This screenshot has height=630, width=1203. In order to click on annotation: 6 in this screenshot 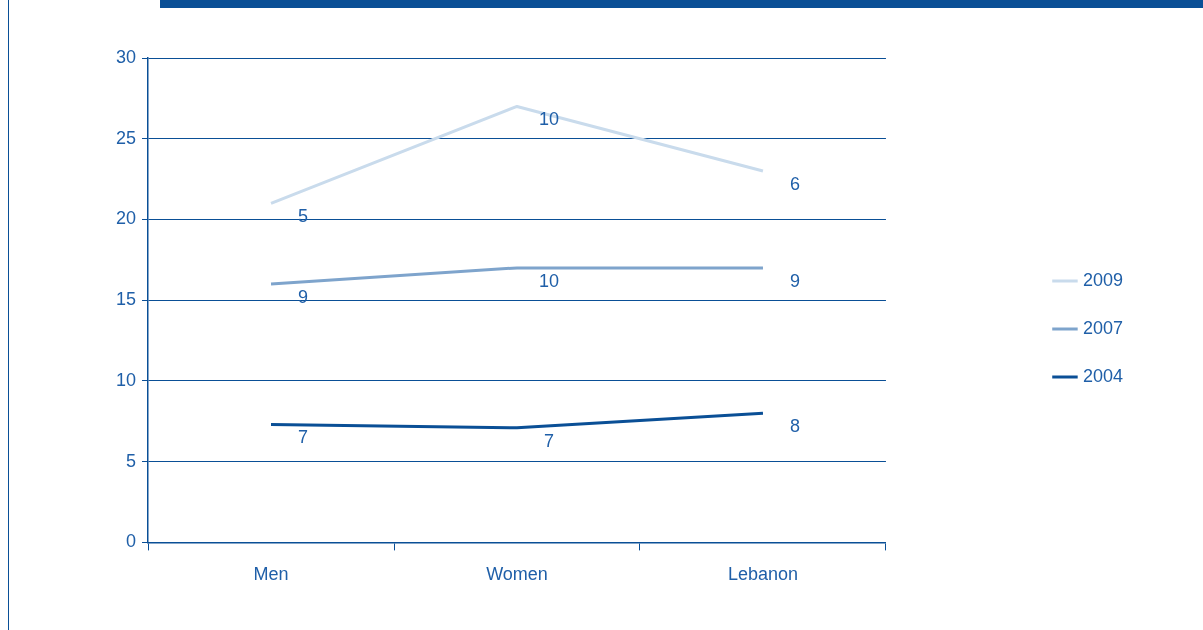, I will do `click(794, 184)`.